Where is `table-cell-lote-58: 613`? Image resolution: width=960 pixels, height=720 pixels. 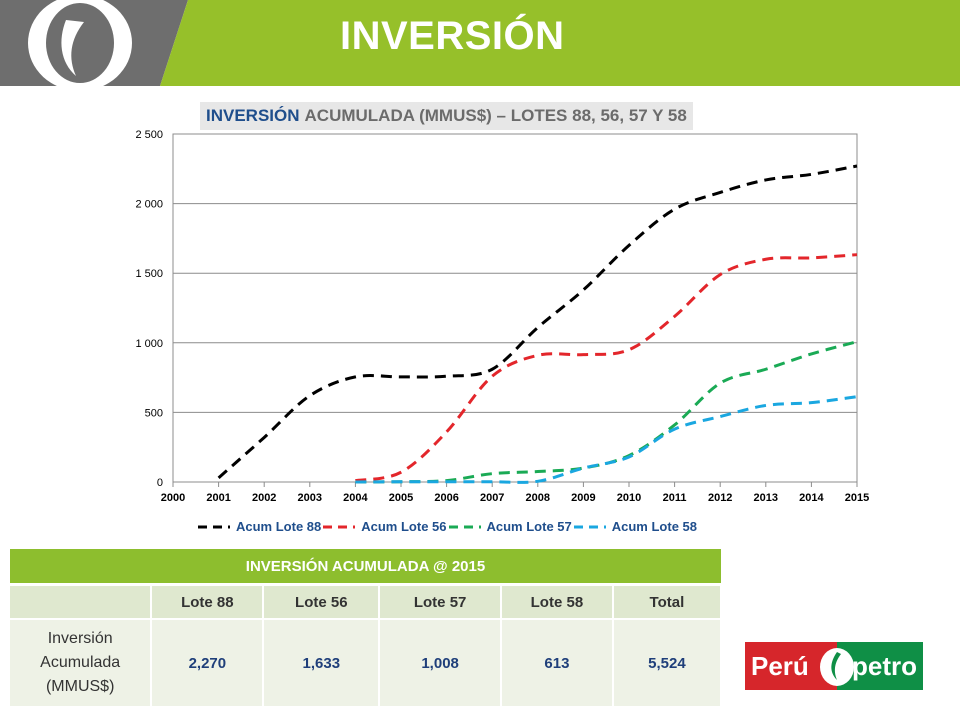
table-cell-lote-58: 613 is located at coordinates (557, 662).